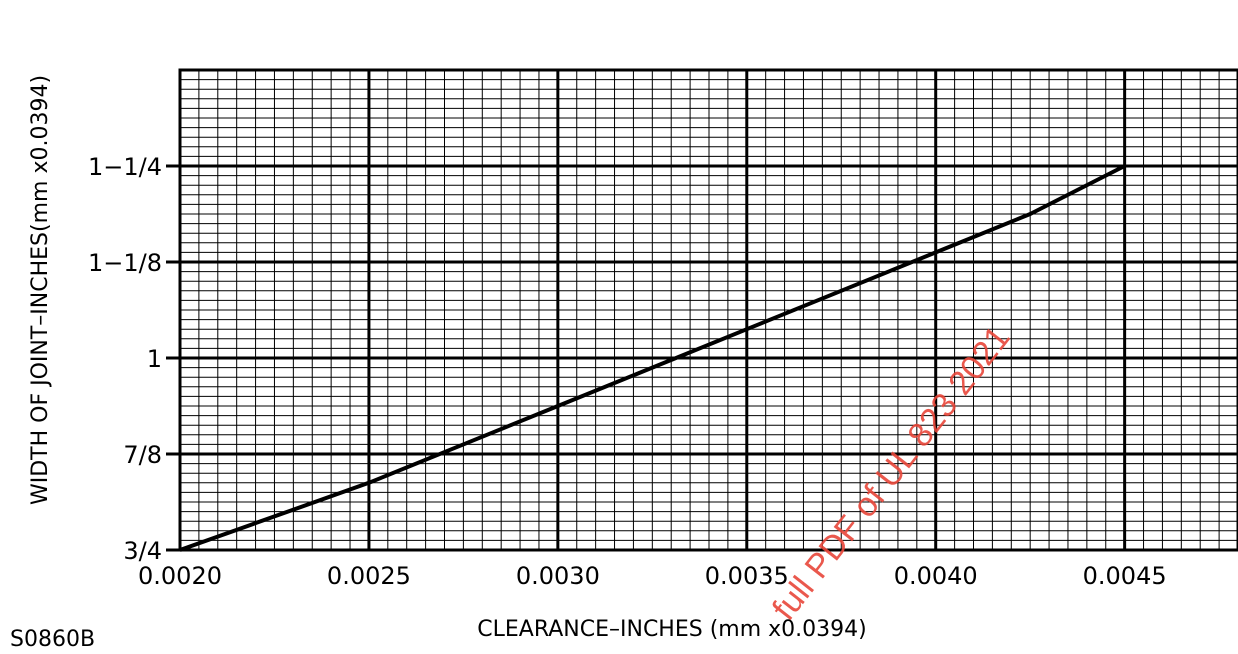  Describe the element at coordinates (125, 359) in the screenshot. I see `y-tick-labels: 3/4 7/8 1 1−1/8 1−1/4` at that location.